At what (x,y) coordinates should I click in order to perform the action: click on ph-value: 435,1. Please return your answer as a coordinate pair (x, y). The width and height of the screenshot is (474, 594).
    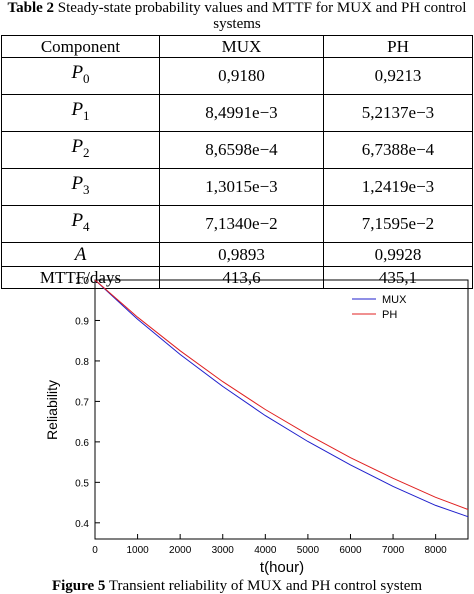
    Looking at the image, I should click on (398, 277).